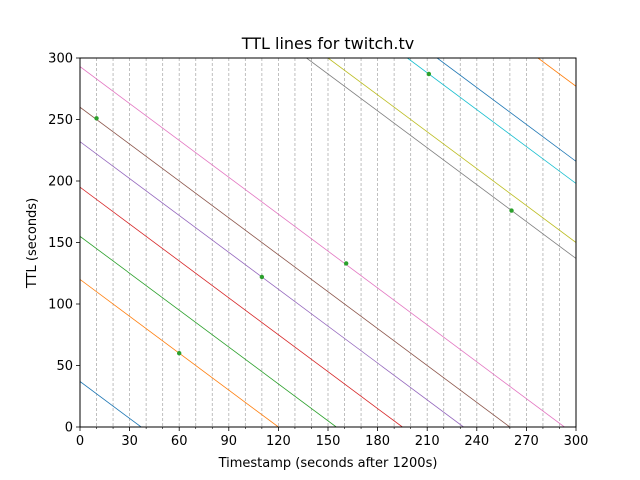 The image size is (640, 480). What do you see at coordinates (229, 441) in the screenshot?
I see `x-tick-label: 90` at bounding box center [229, 441].